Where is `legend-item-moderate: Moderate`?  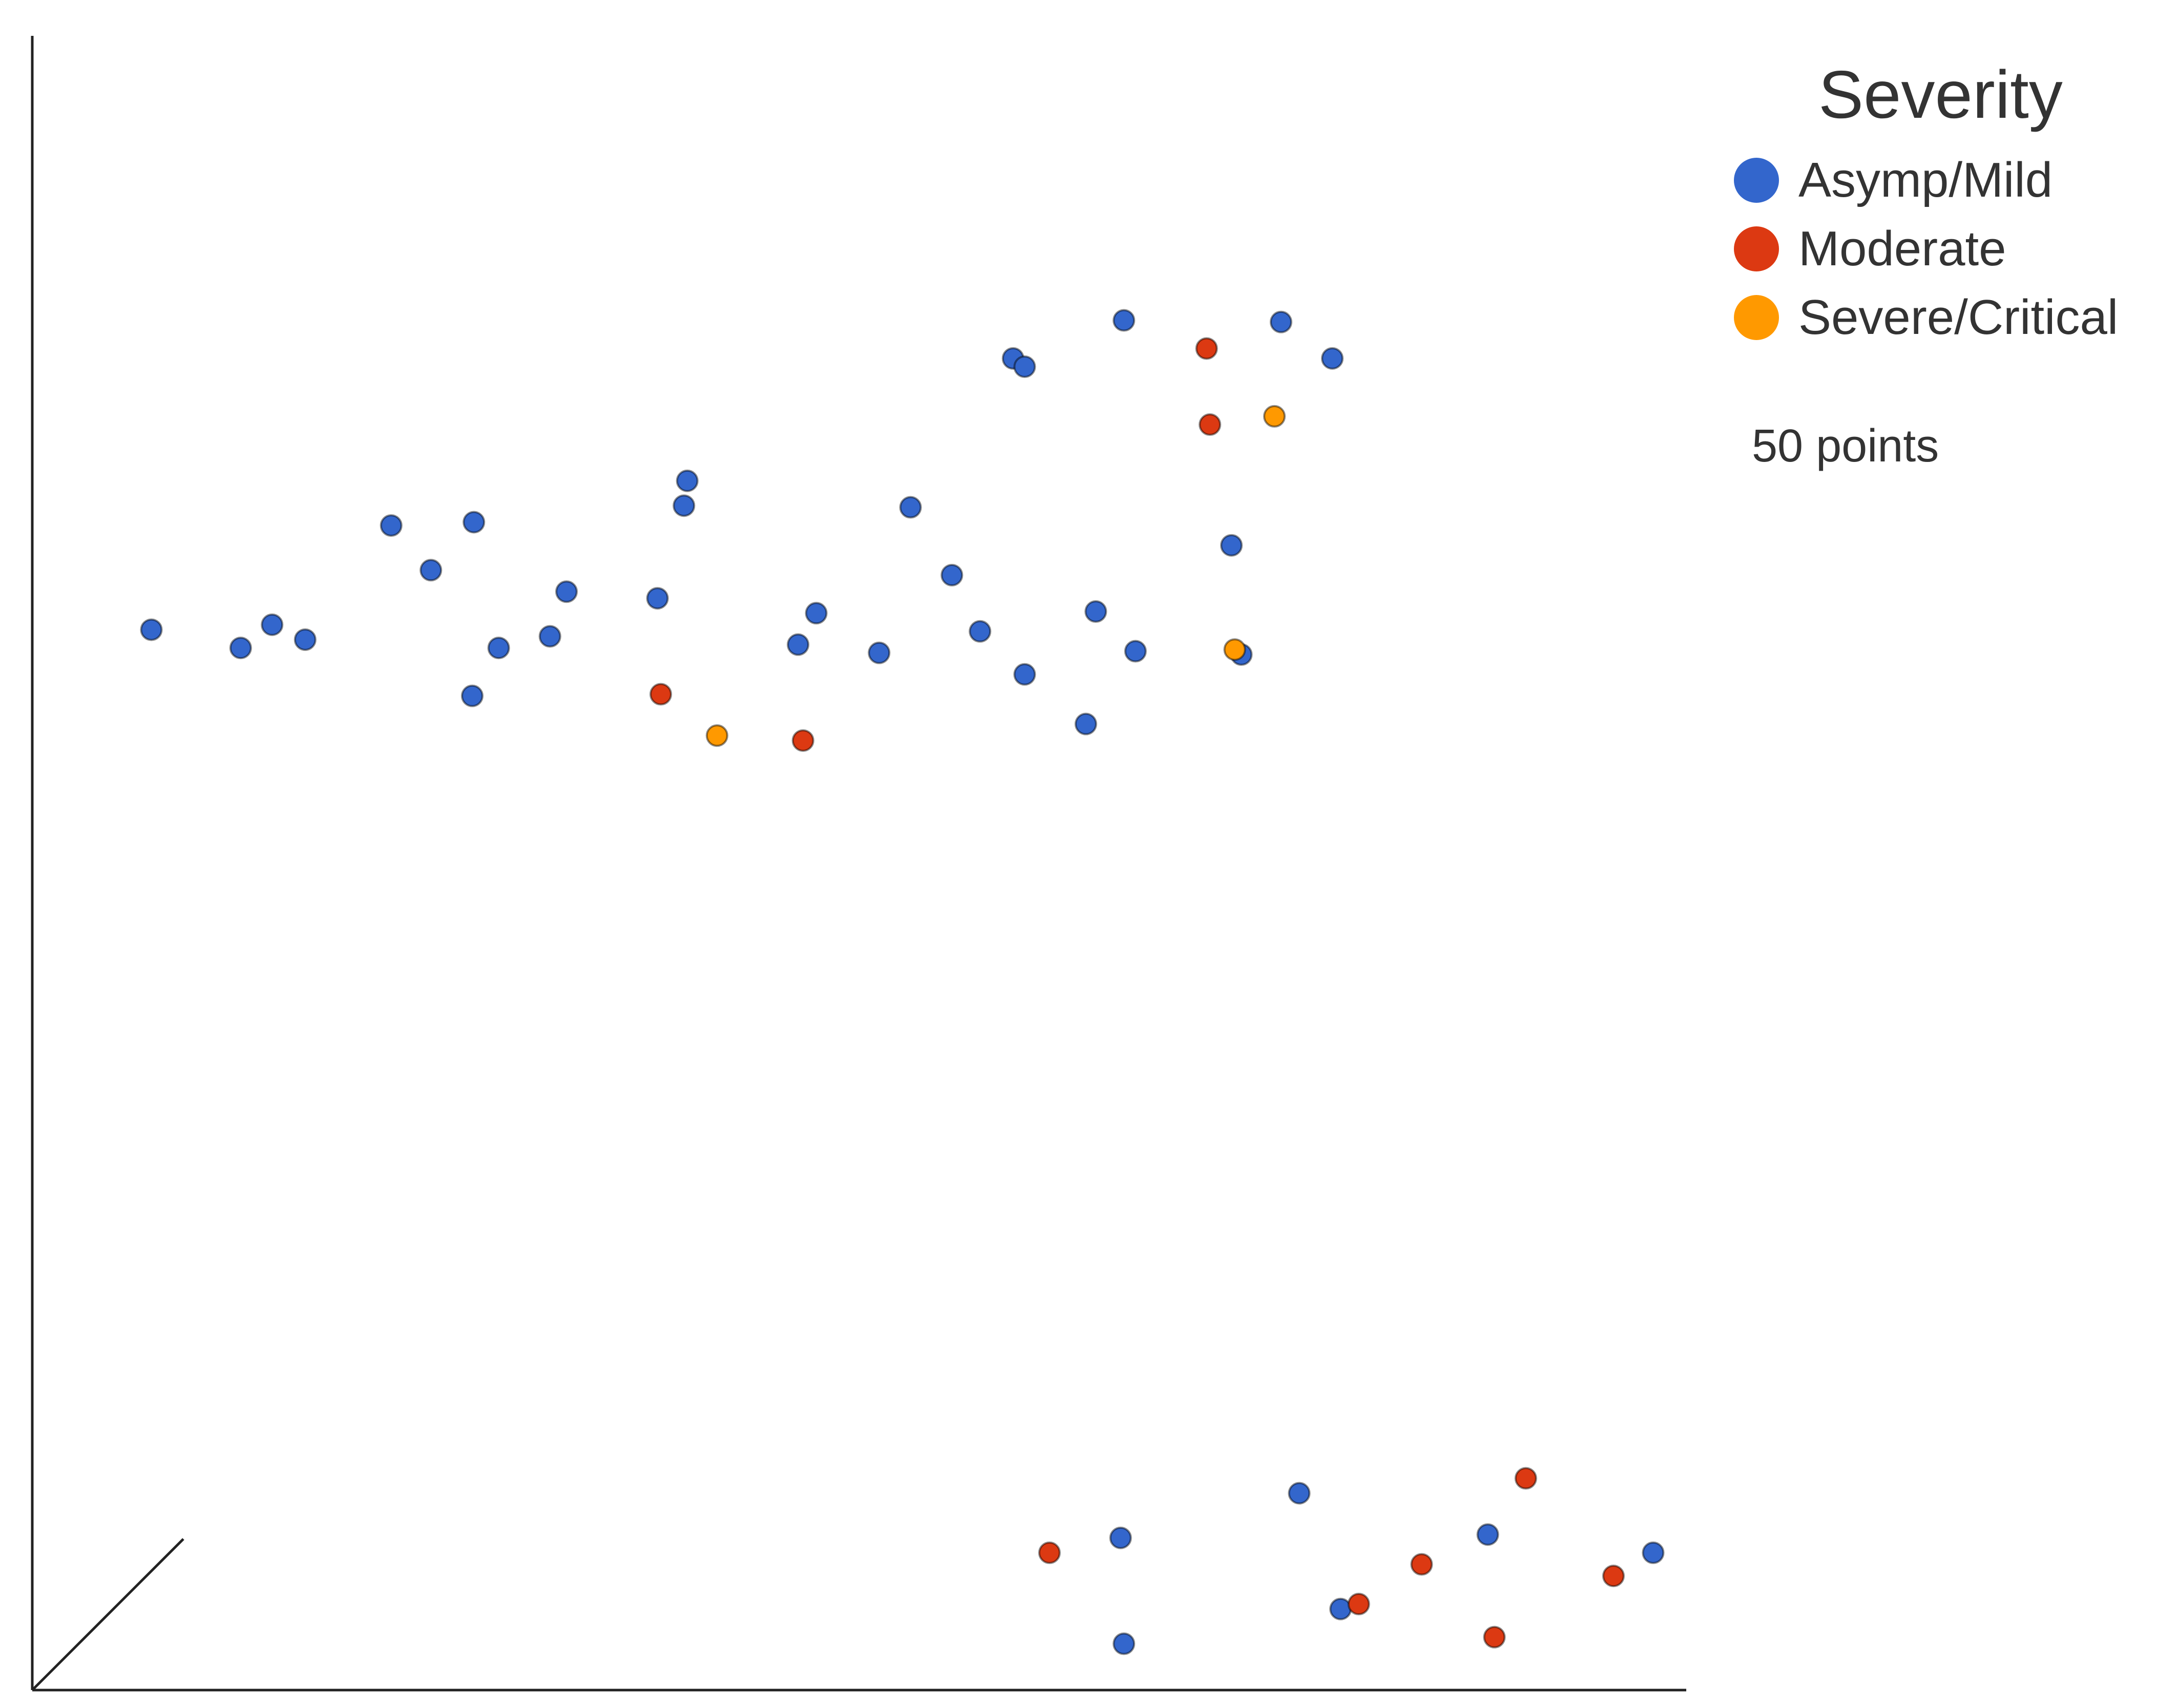
legend-item-moderate: Moderate is located at coordinates (1939, 249).